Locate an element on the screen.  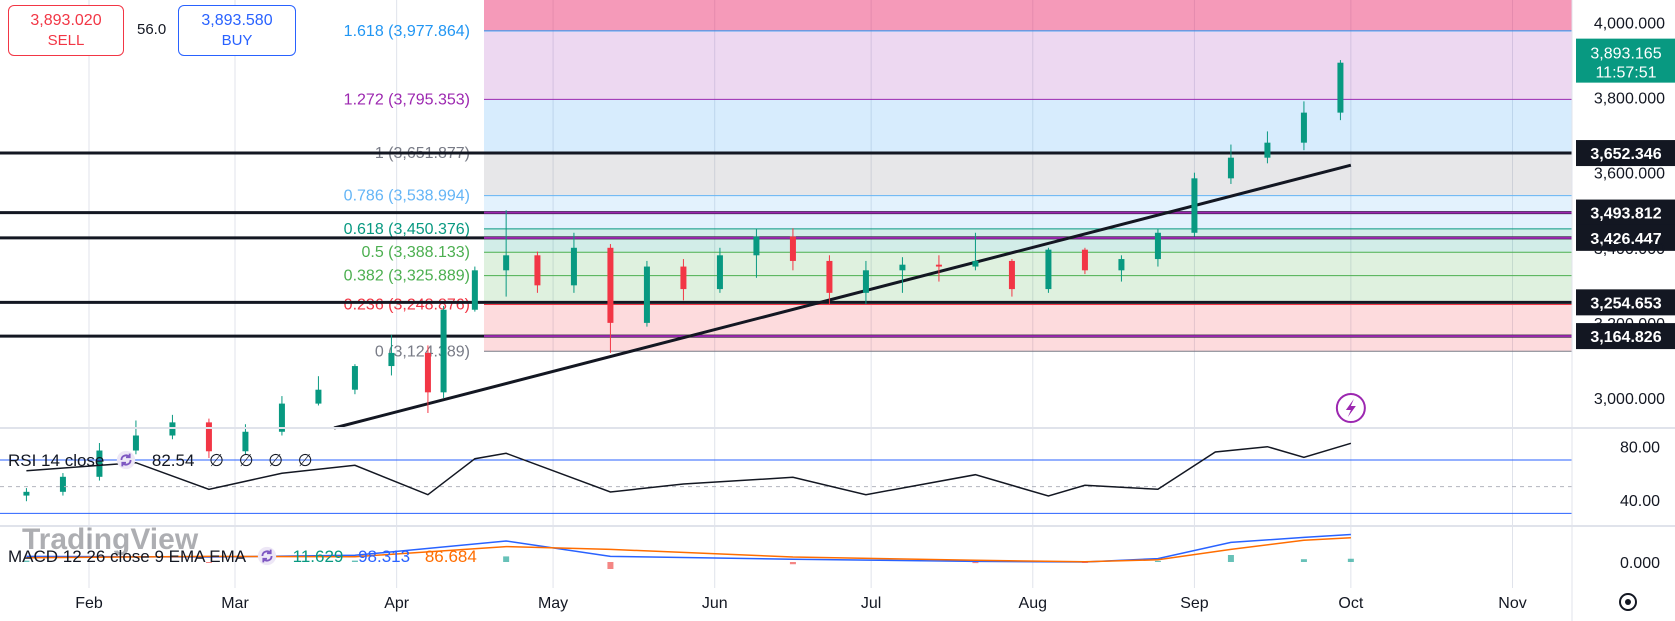
sell-price: 3,893.020 is located at coordinates (66, 20).